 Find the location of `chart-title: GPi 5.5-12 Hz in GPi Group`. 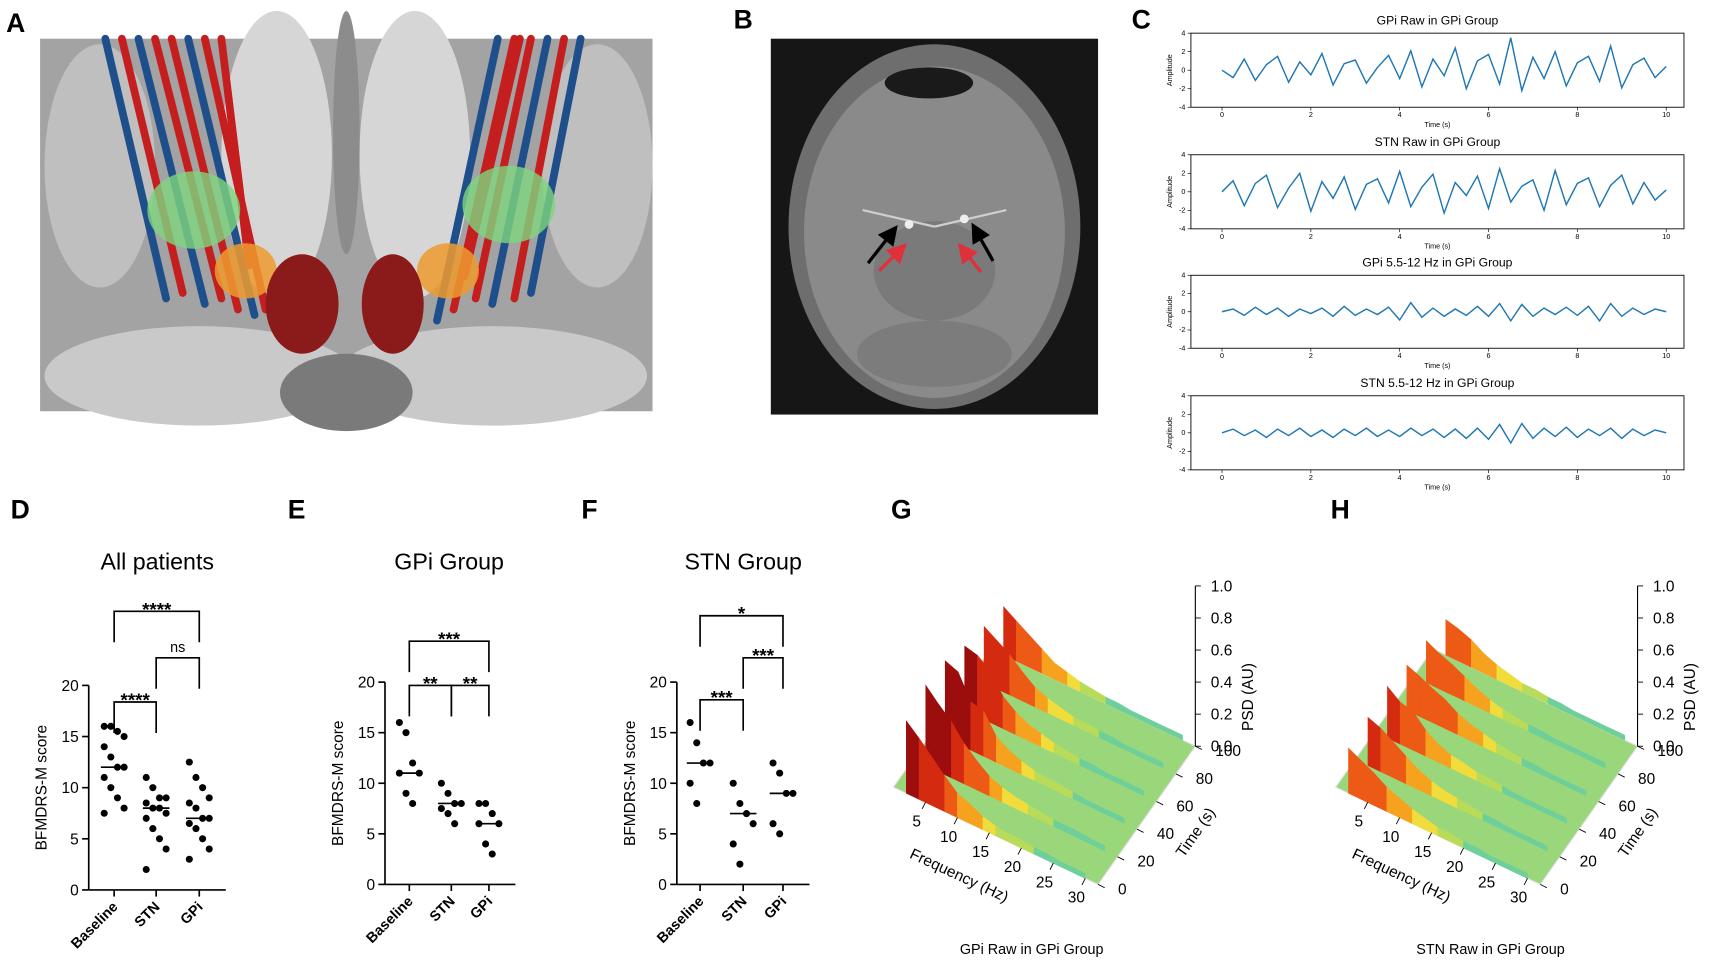

chart-title: GPi 5.5-12 Hz in GPi Group is located at coordinates (1437, 262).